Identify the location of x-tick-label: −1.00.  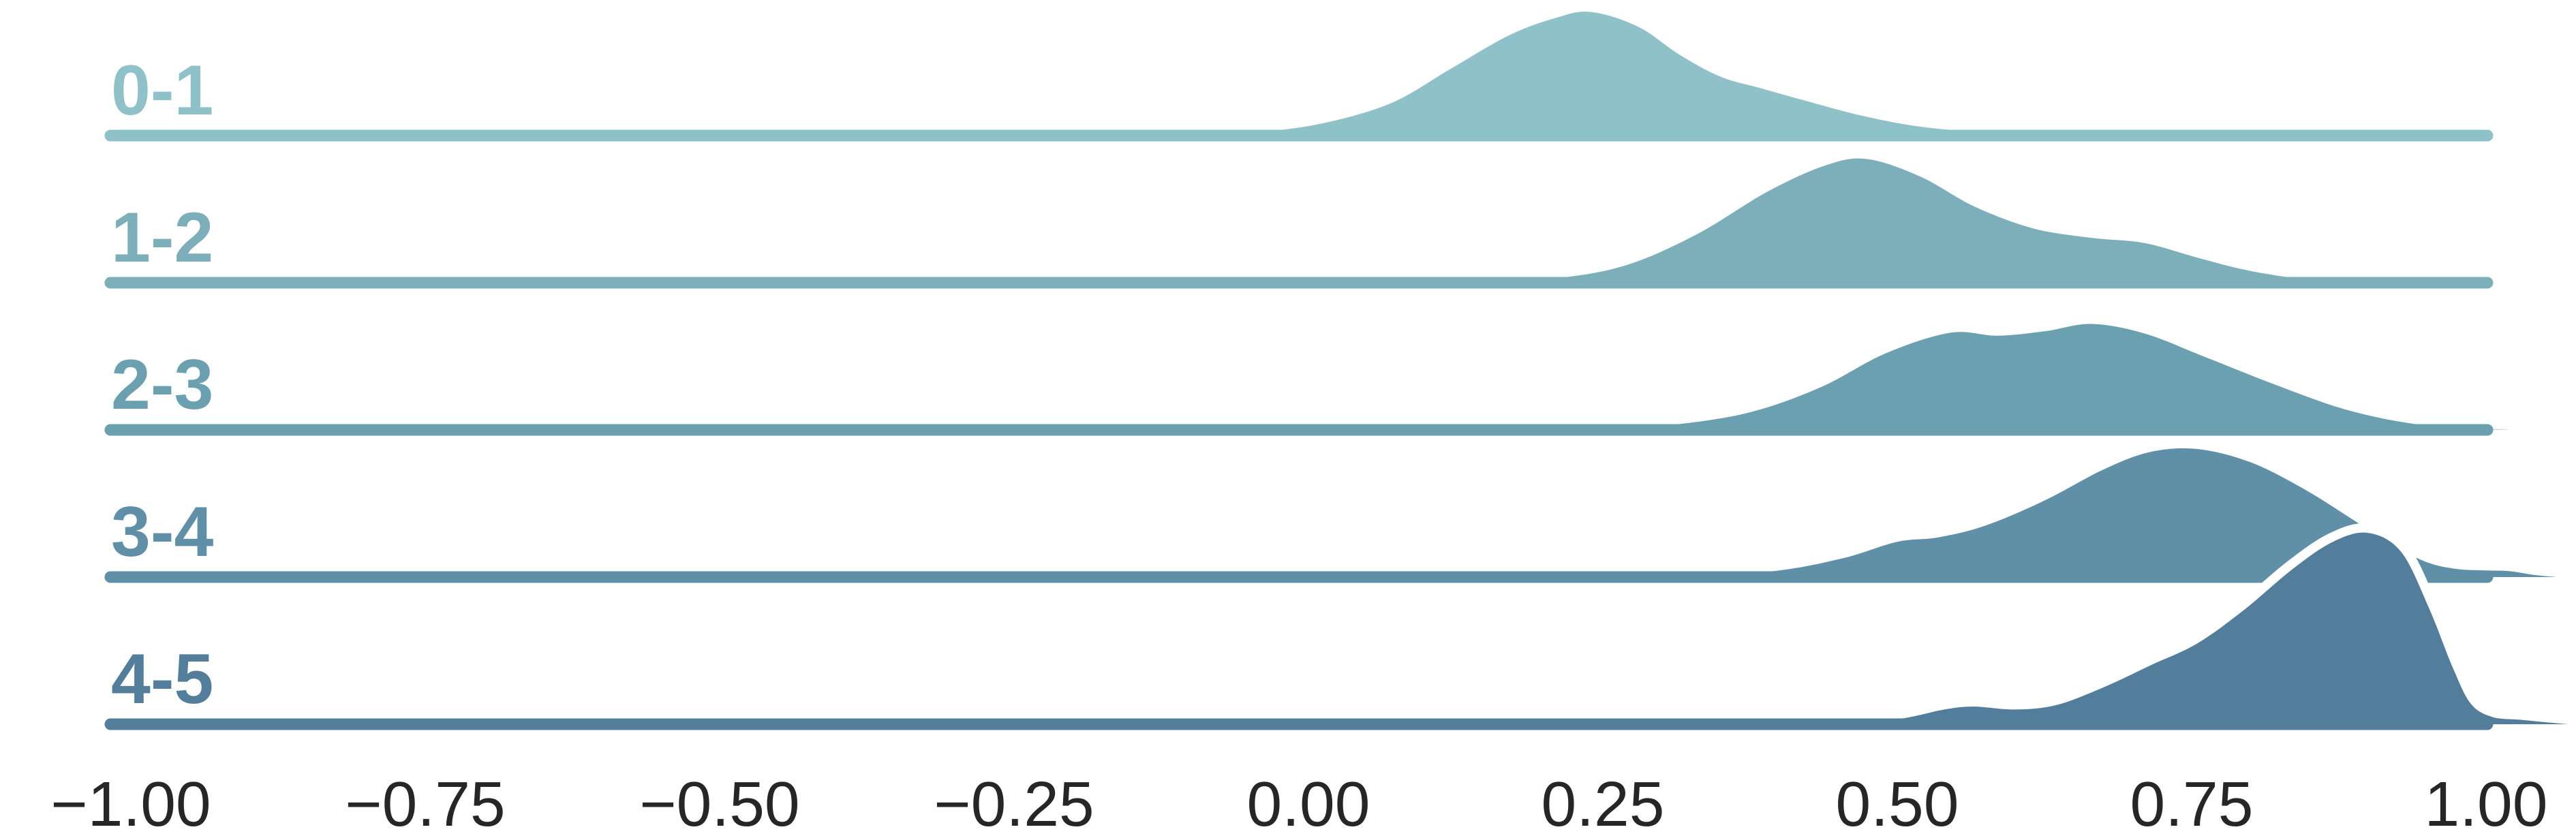
(130, 803).